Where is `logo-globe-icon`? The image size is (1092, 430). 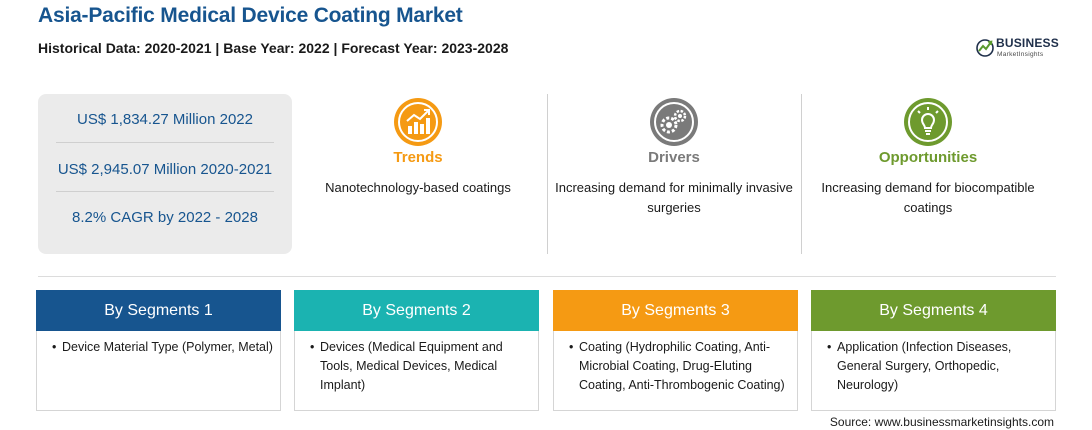 logo-globe-icon is located at coordinates (985, 48).